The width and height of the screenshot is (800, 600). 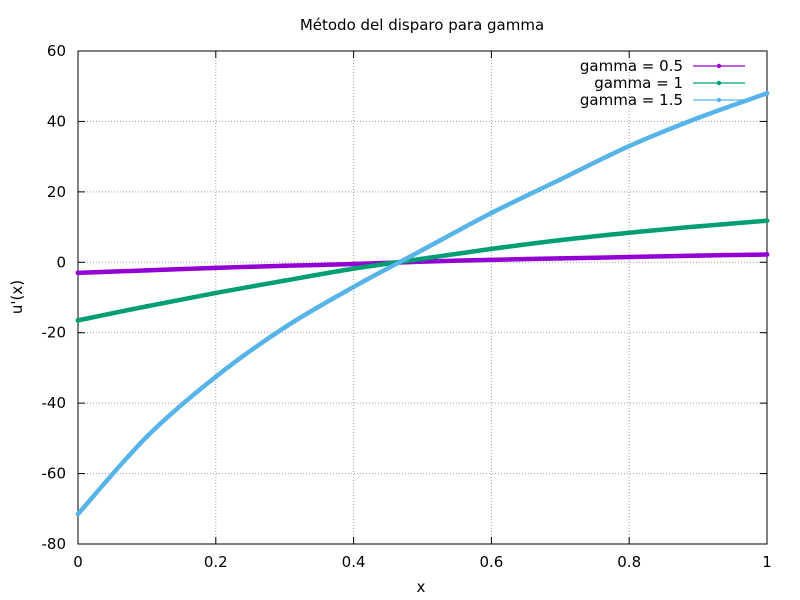 What do you see at coordinates (56, 51) in the screenshot?
I see `y-tick-label: 60` at bounding box center [56, 51].